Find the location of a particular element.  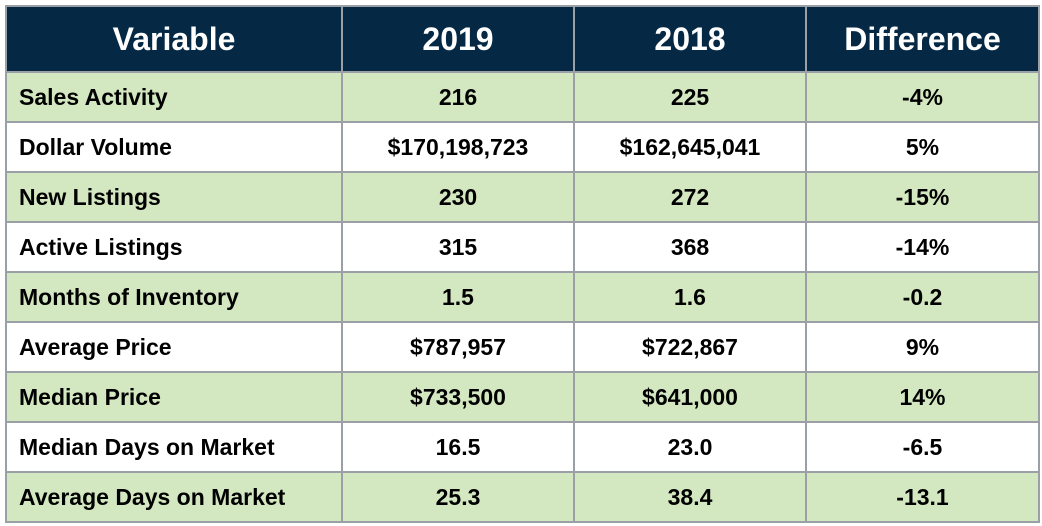

cell-2018: $162,645,041 is located at coordinates (690, 147).